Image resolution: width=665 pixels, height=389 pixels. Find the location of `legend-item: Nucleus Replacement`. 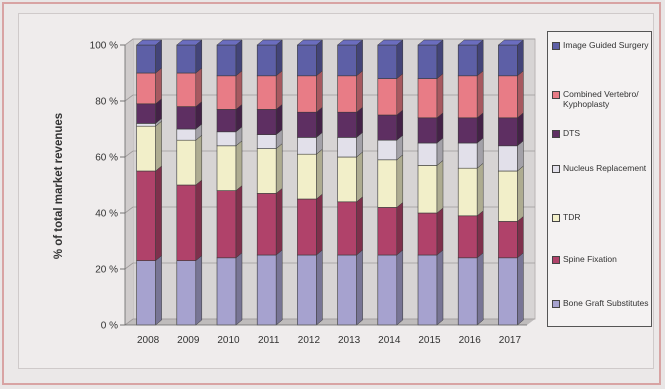

legend-item: Nucleus Replacement is located at coordinates (602, 168).